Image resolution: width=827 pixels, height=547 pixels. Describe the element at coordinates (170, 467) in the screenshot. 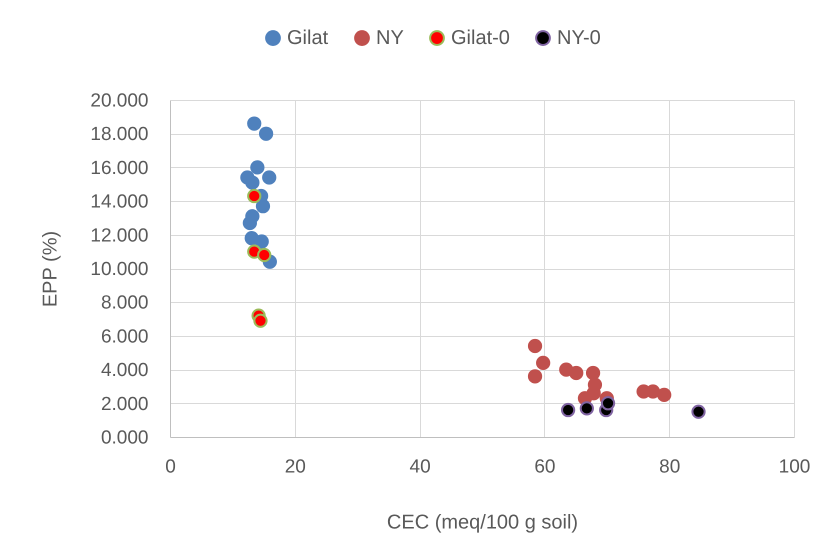

I see `x-tick-label: 0` at that location.